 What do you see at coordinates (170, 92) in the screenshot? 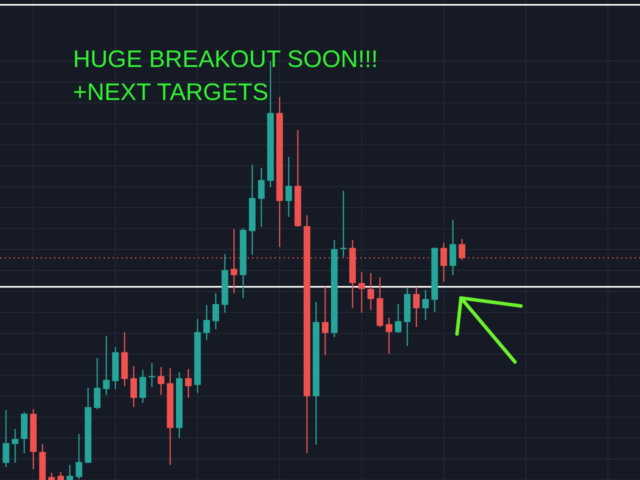
I see `annotation: +NEXT TARGETS` at bounding box center [170, 92].